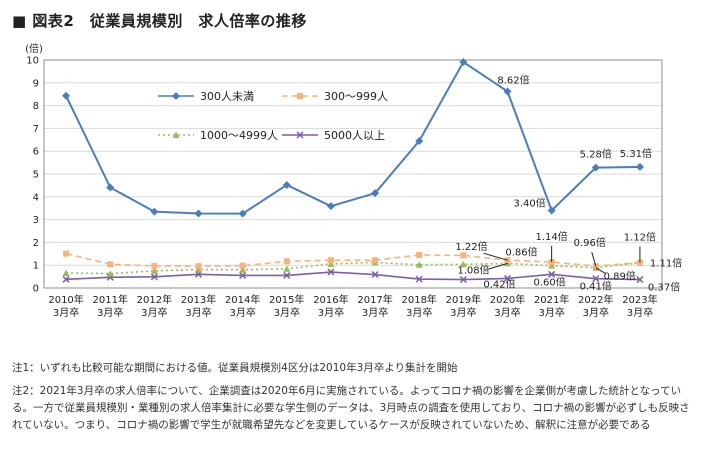 The width and height of the screenshot is (702, 459). What do you see at coordinates (36, 83) in the screenshot?
I see `y-tick-label: 9` at bounding box center [36, 83].